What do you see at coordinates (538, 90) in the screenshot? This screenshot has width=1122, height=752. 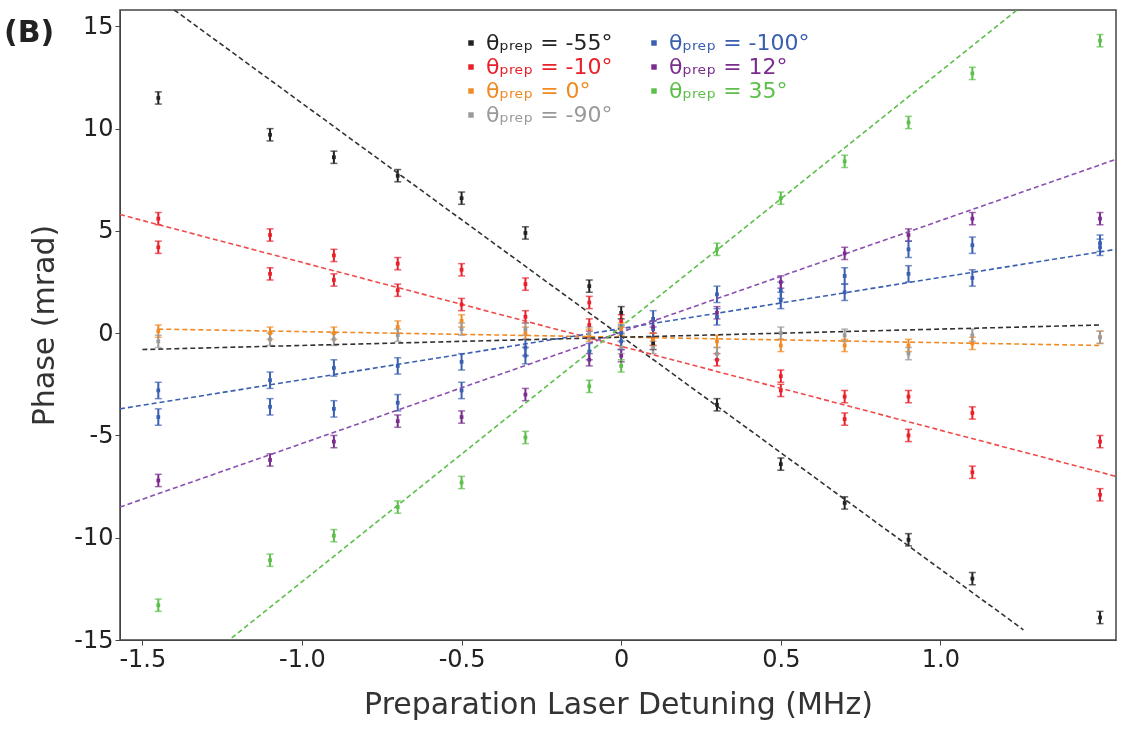 I see `legend-label: θₚᵣₑₚ = 0°` at bounding box center [538, 90].